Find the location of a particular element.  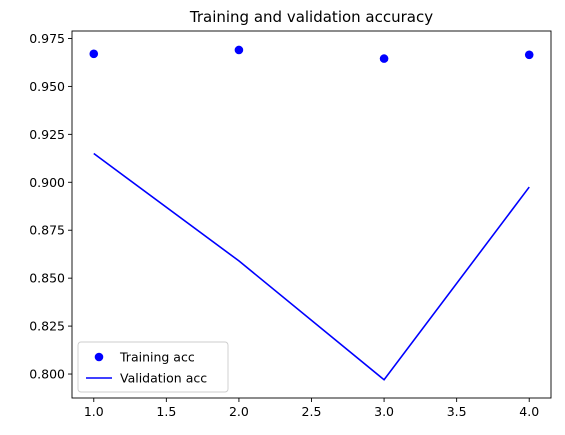

y-tick-label: 0.850 is located at coordinates (47, 278).